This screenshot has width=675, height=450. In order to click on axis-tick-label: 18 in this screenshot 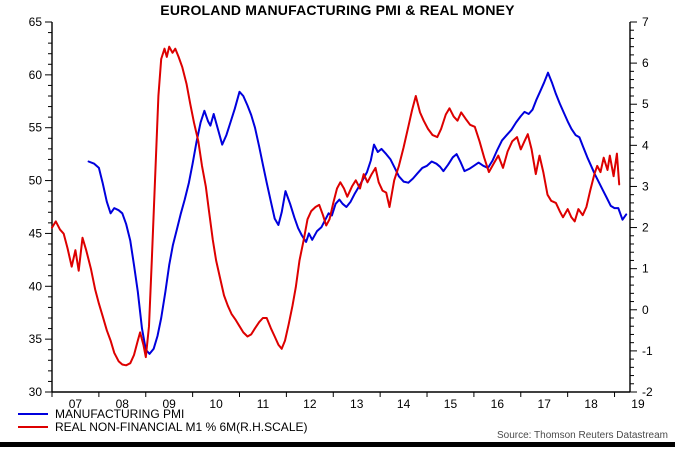, I will do `click(591, 404)`.